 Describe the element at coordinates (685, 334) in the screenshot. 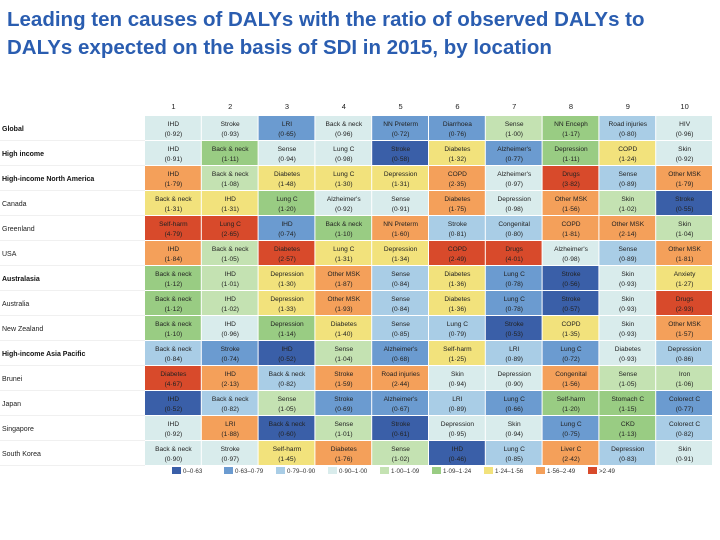

I see `cell-ratio: (1·57)` at that location.